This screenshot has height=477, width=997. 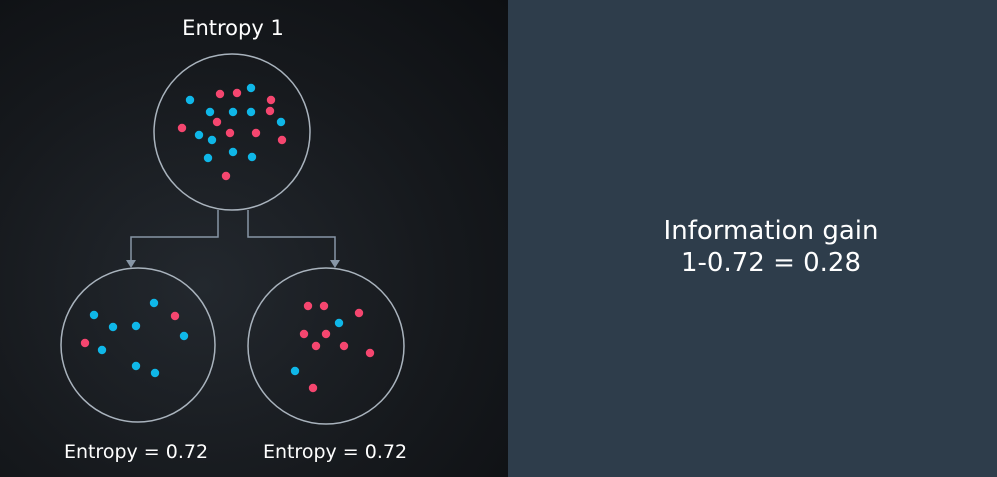 I want to click on parent-node-circle, so click(x=232, y=132).